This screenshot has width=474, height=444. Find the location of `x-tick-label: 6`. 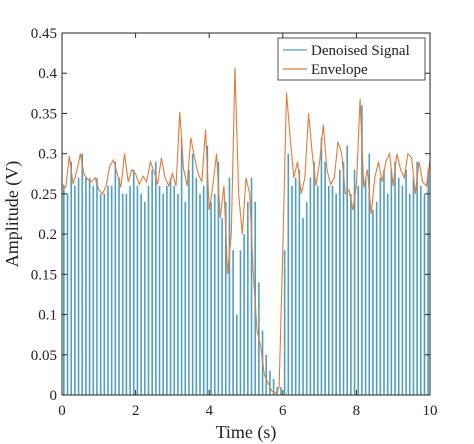

x-tick-label: 6 is located at coordinates (283, 411).